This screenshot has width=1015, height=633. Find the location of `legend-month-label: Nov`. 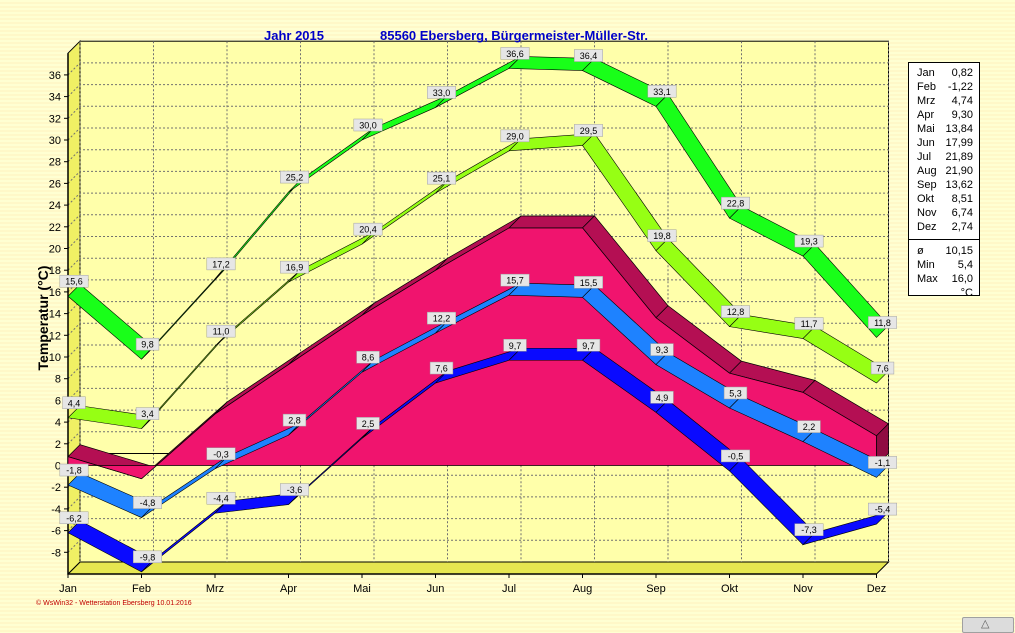

legend-month-label: Nov is located at coordinates (927, 213).